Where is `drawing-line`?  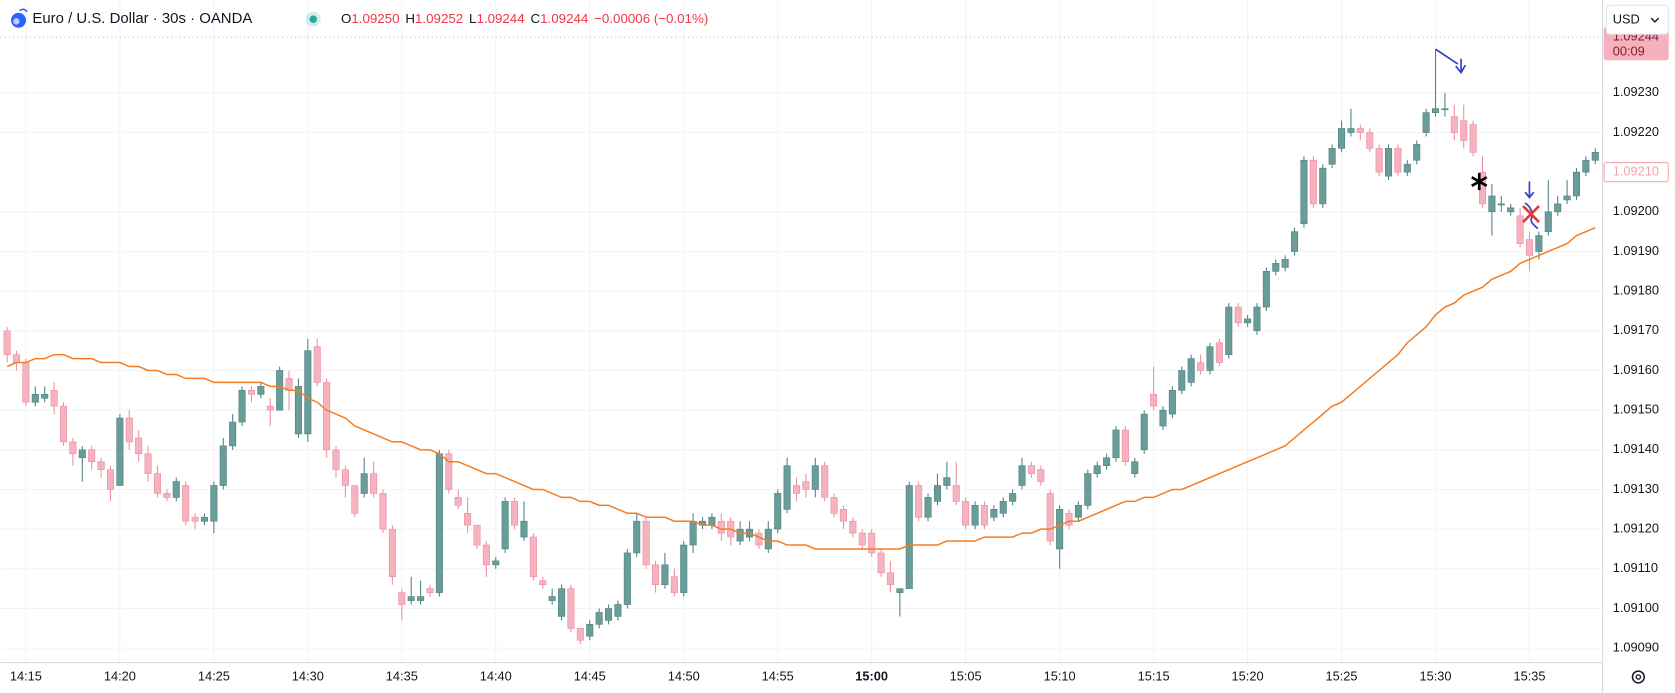
drawing-line is located at coordinates (1446, 56).